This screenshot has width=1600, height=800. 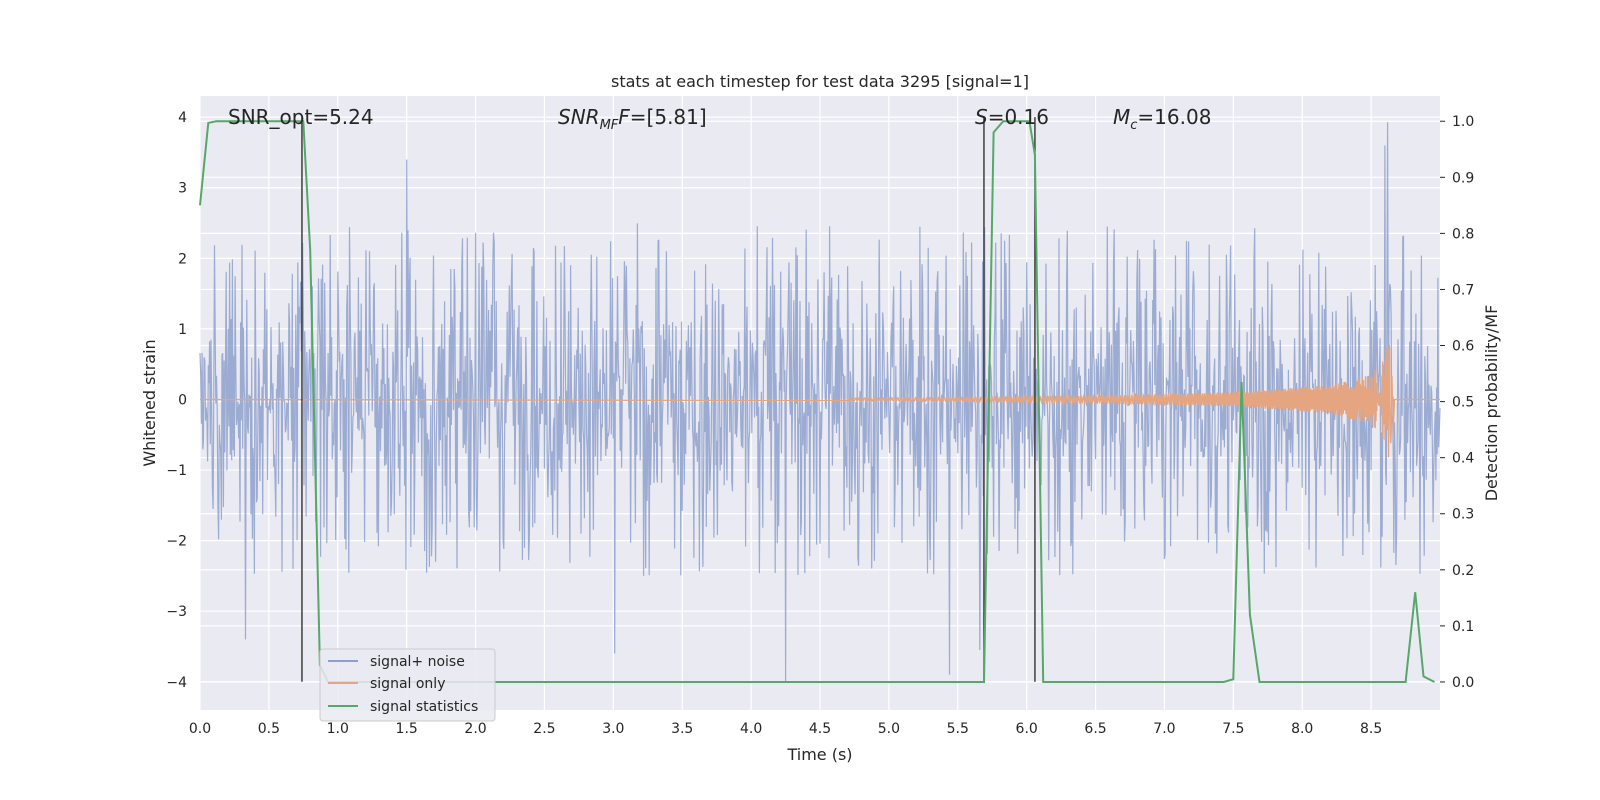 What do you see at coordinates (176, 542) in the screenshot?
I see `y-left-tick-label: −2` at bounding box center [176, 542].